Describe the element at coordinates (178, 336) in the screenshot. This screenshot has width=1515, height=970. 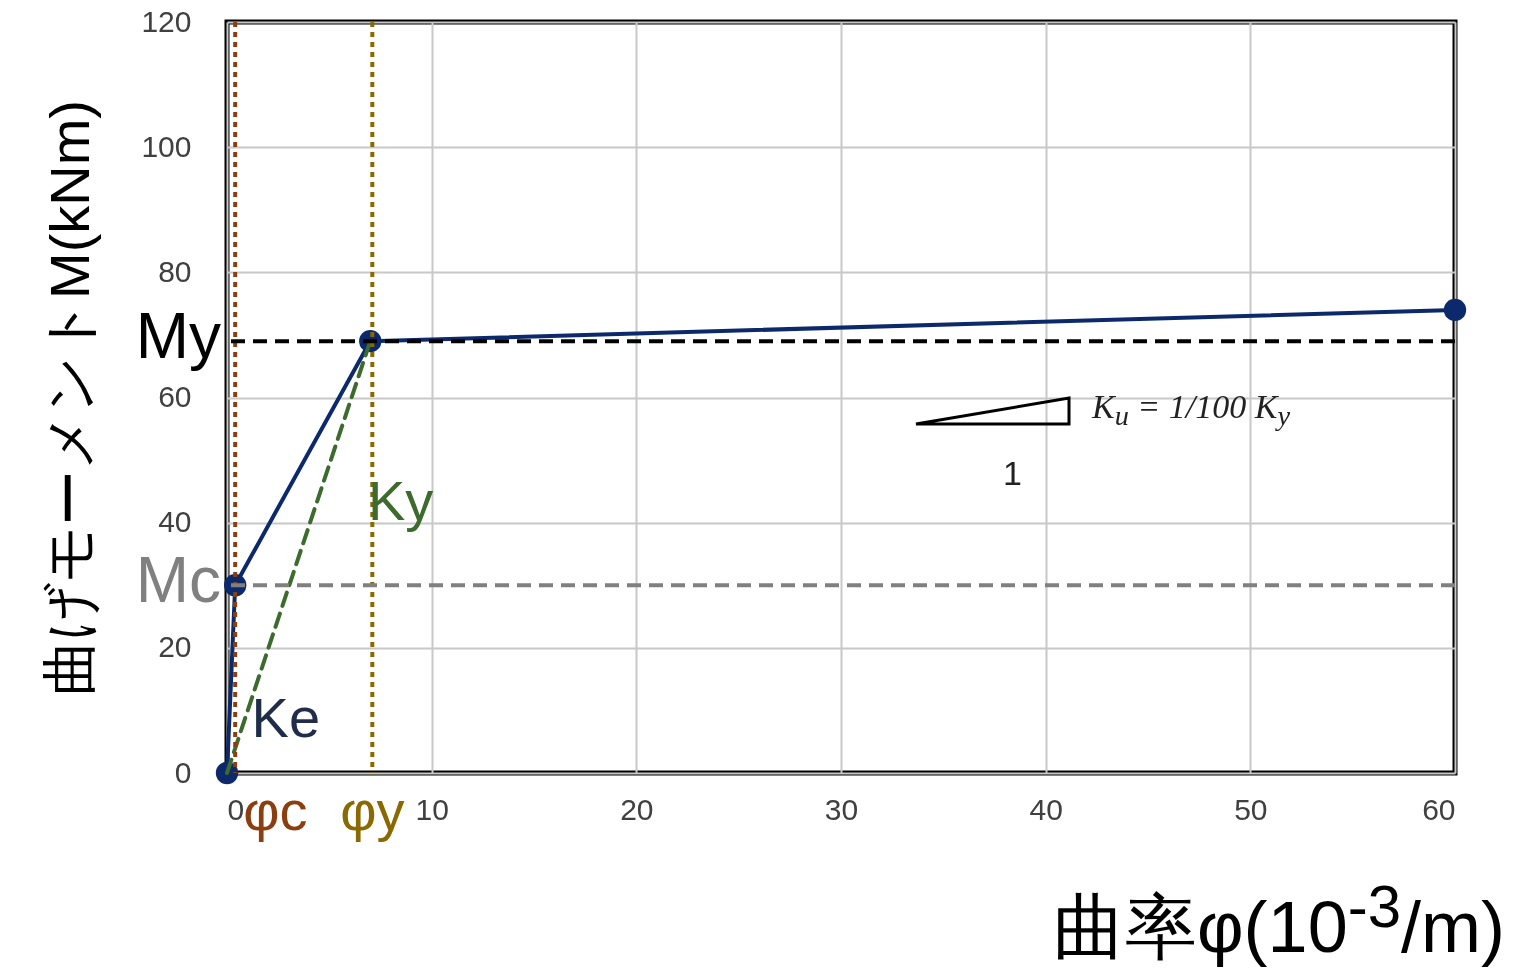
I see `ref-line-label: My` at that location.